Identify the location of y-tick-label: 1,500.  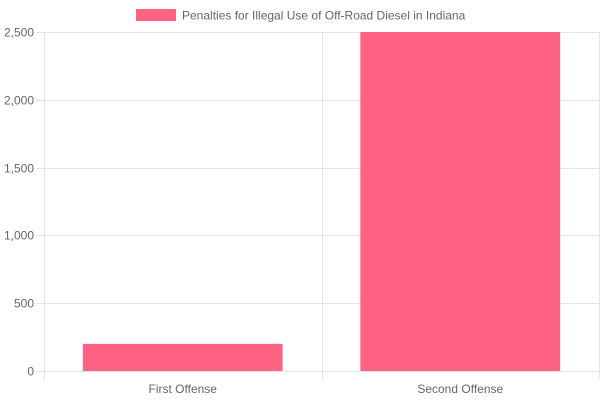
(19, 169).